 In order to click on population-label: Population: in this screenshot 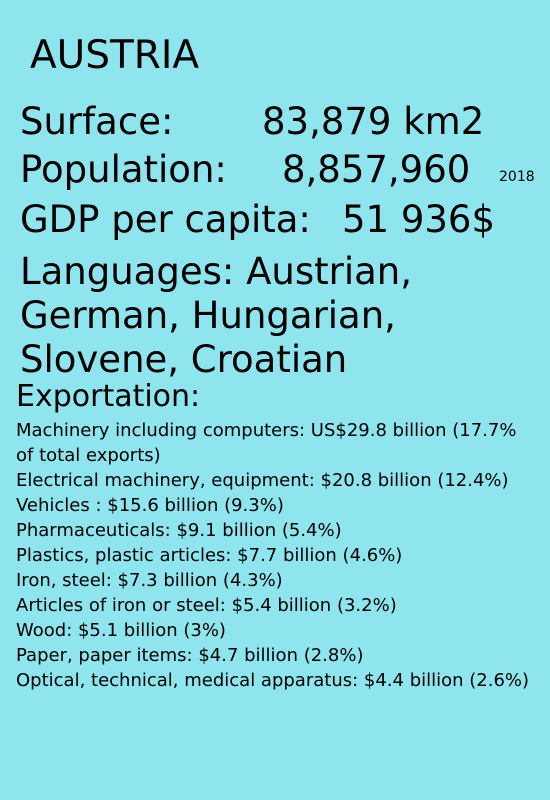, I will do `click(123, 169)`.